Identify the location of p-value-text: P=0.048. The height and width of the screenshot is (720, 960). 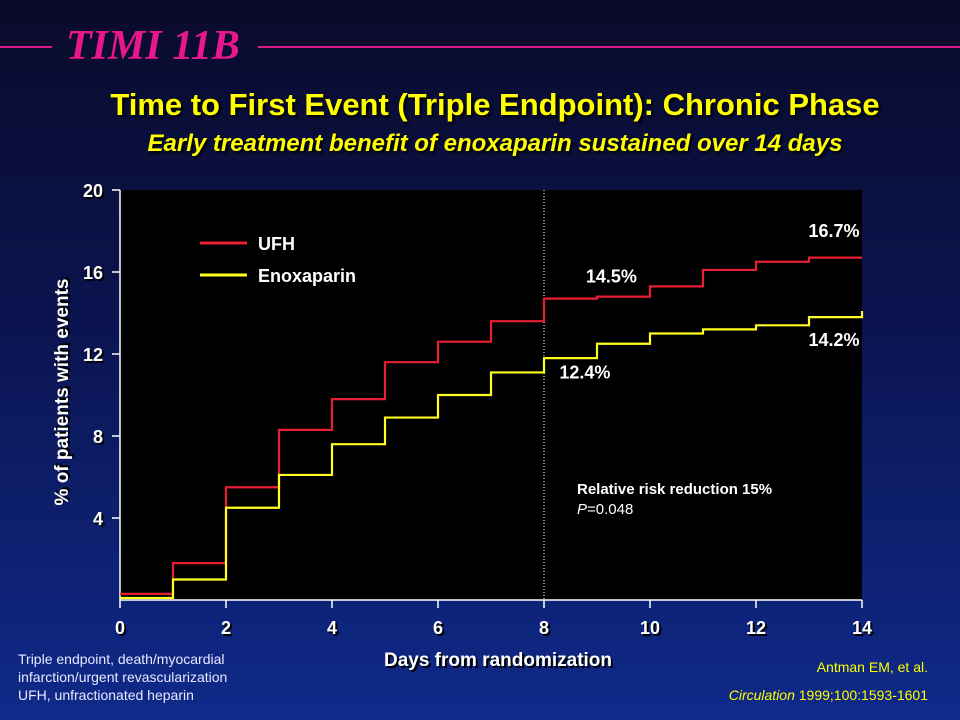
(605, 509).